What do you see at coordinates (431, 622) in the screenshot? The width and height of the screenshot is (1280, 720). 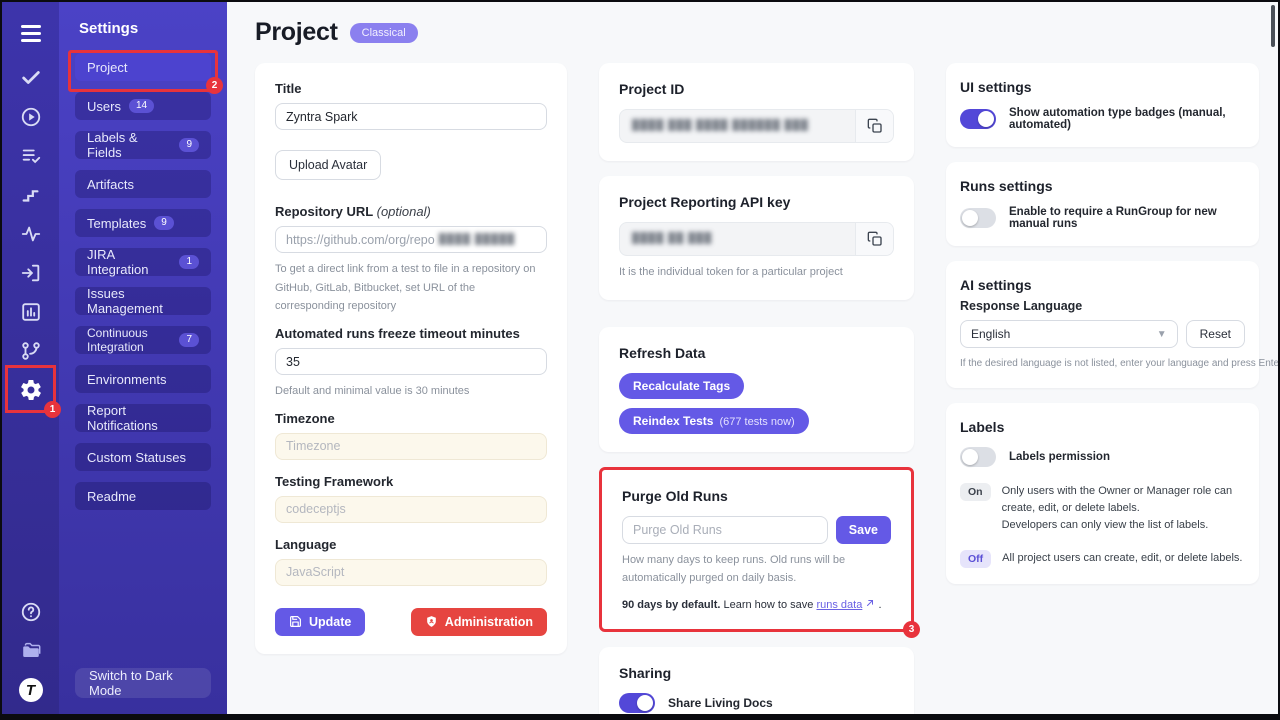 I see `shield-icon` at bounding box center [431, 622].